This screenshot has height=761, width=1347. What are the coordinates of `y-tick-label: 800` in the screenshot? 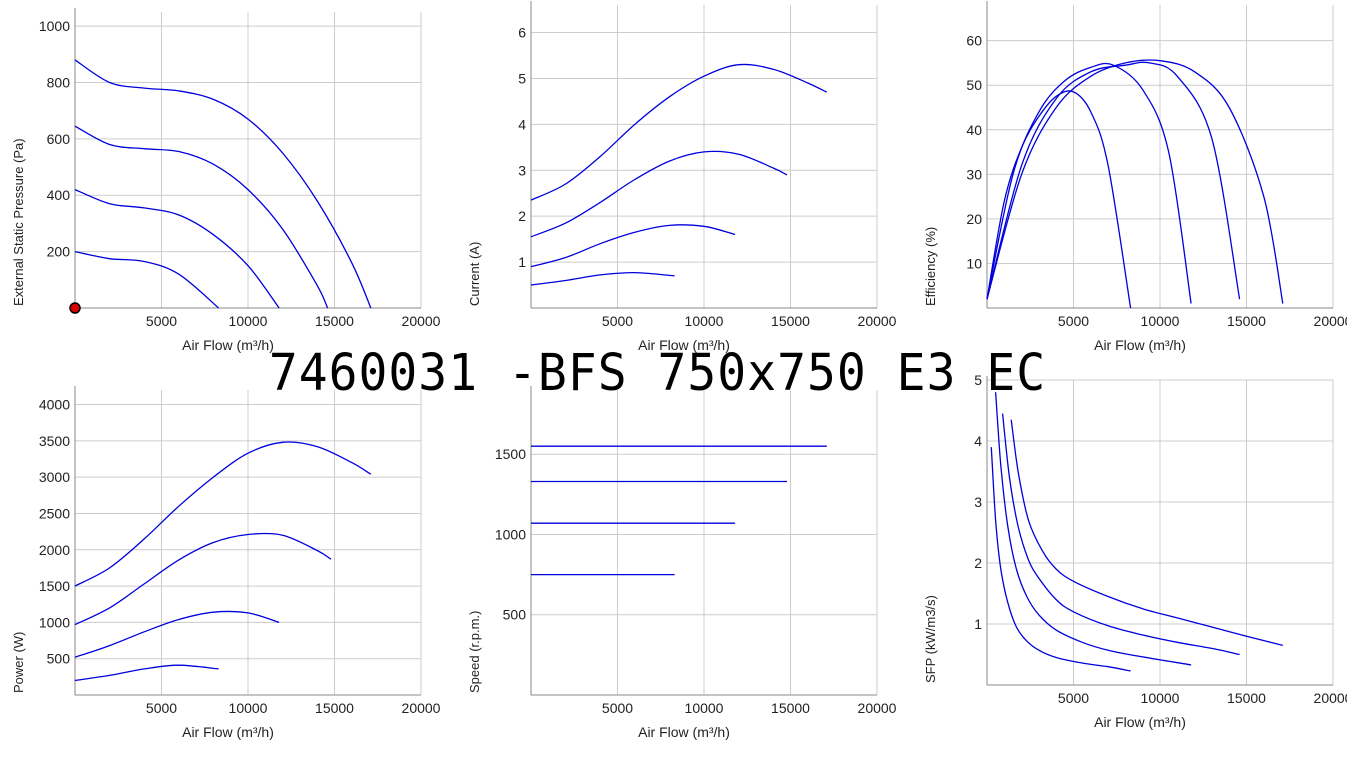 It's located at (59, 82).